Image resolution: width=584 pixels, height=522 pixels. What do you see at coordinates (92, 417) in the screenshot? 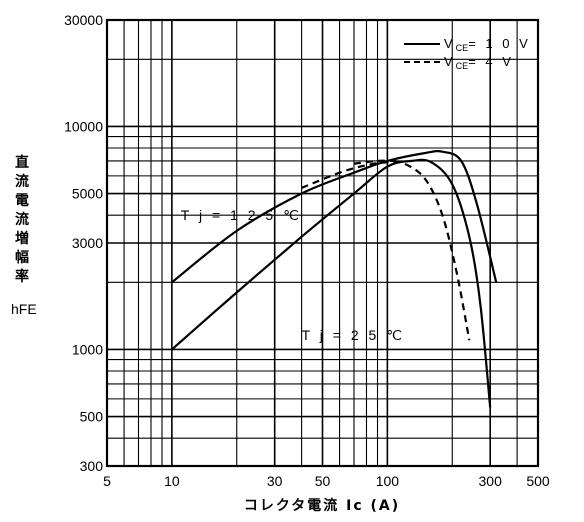
I see `y-tick-label: 500` at bounding box center [92, 417].